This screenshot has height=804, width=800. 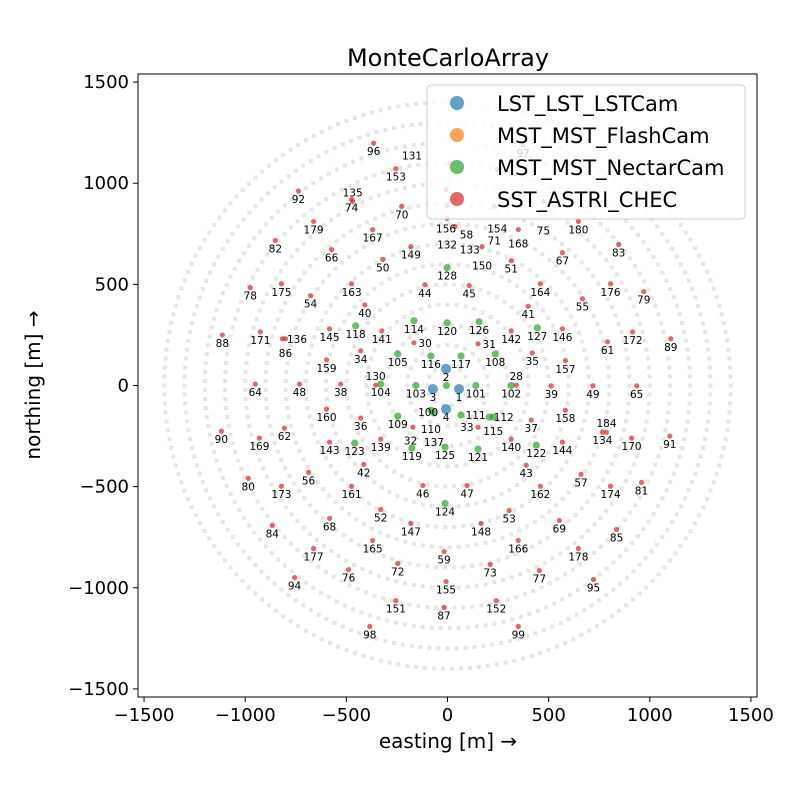 What do you see at coordinates (355, 452) in the screenshot?
I see `telescope-label: 123` at bounding box center [355, 452].